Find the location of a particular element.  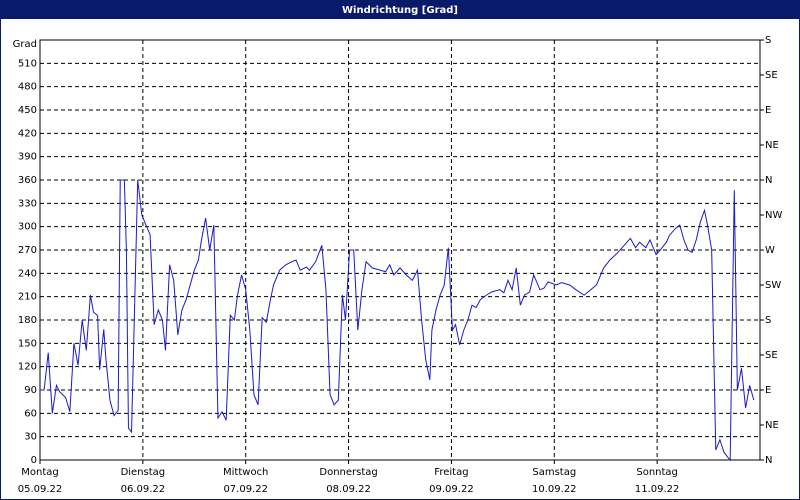

x-tick-date: 09.09.22 is located at coordinates (451, 489).